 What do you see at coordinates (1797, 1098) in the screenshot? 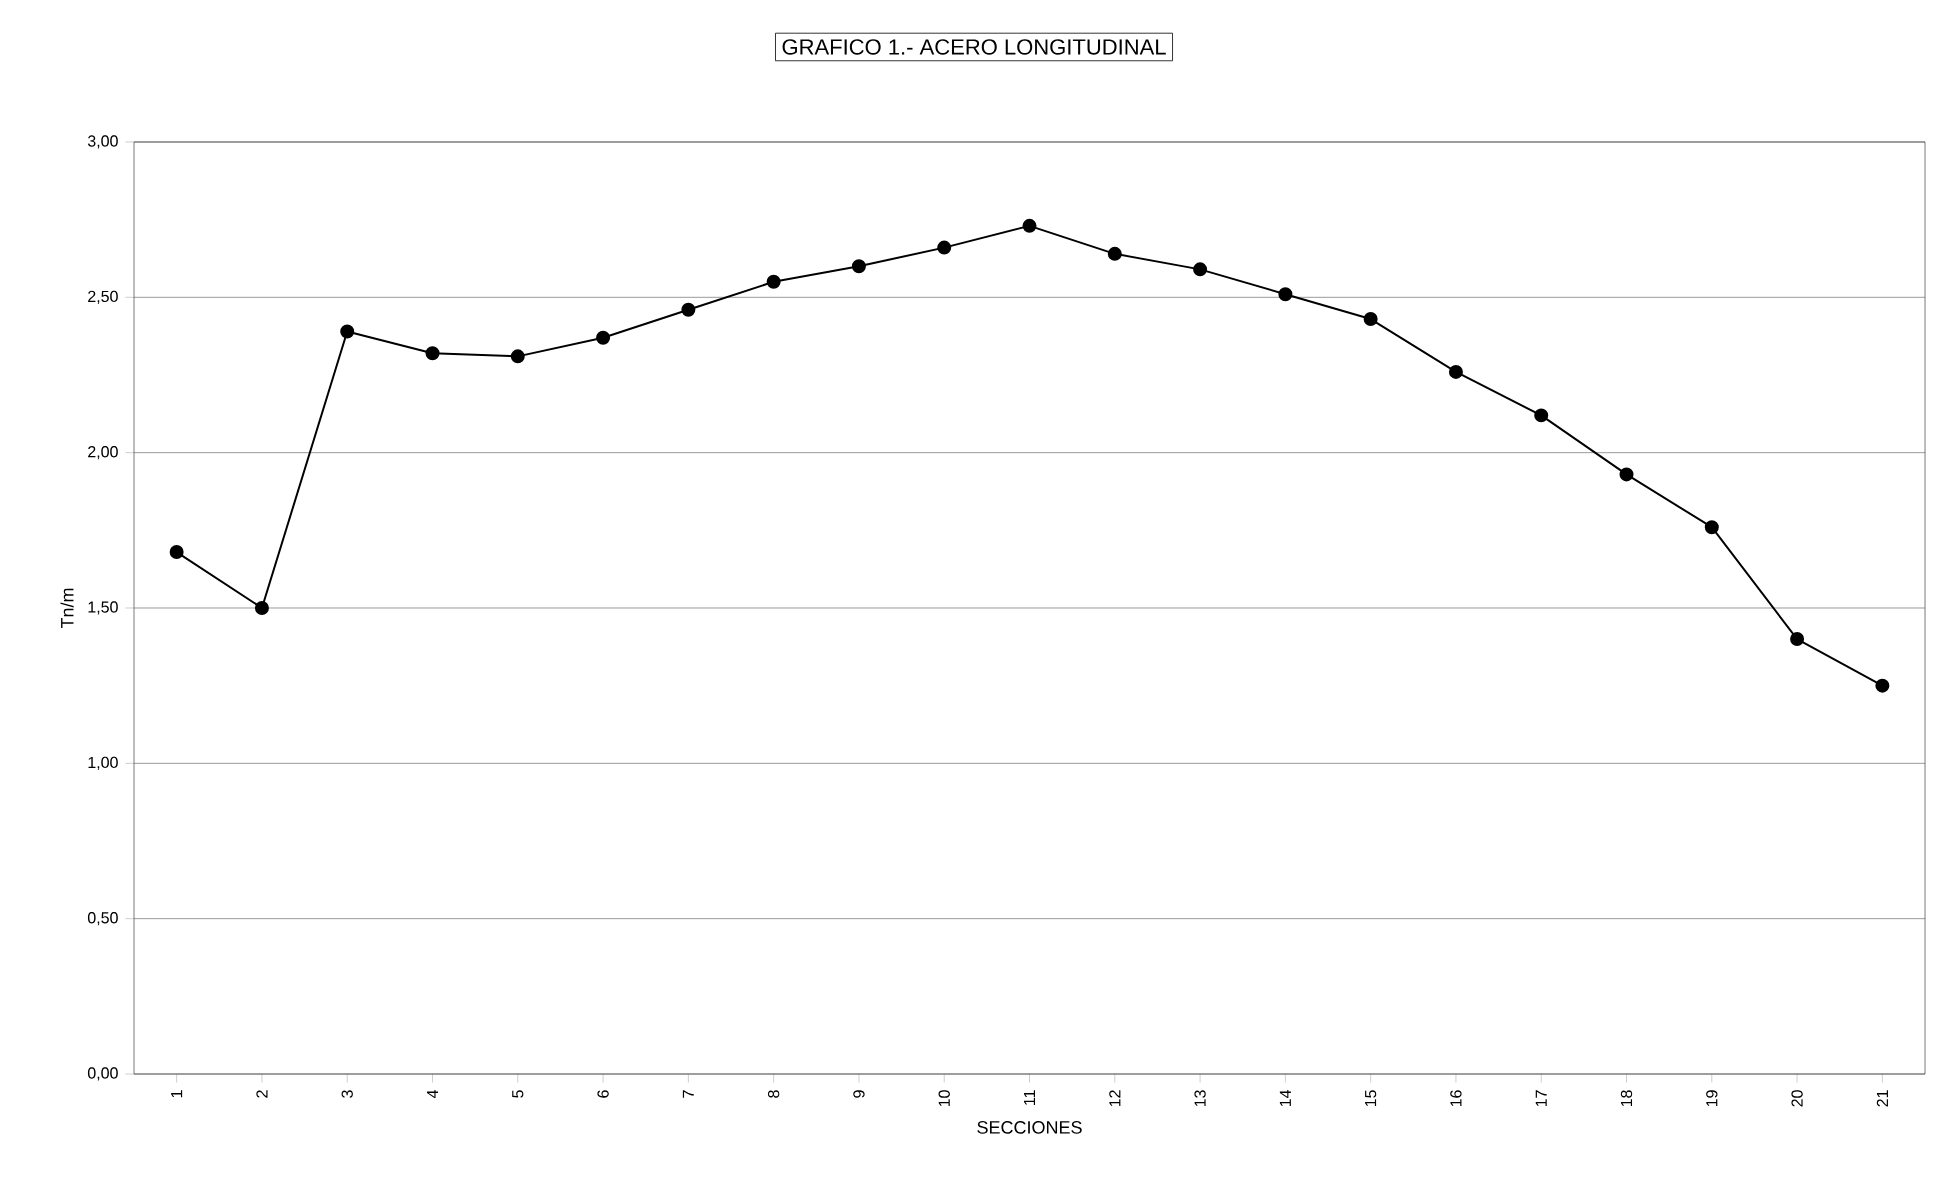
I see `x-tick-label: 20` at bounding box center [1797, 1098].